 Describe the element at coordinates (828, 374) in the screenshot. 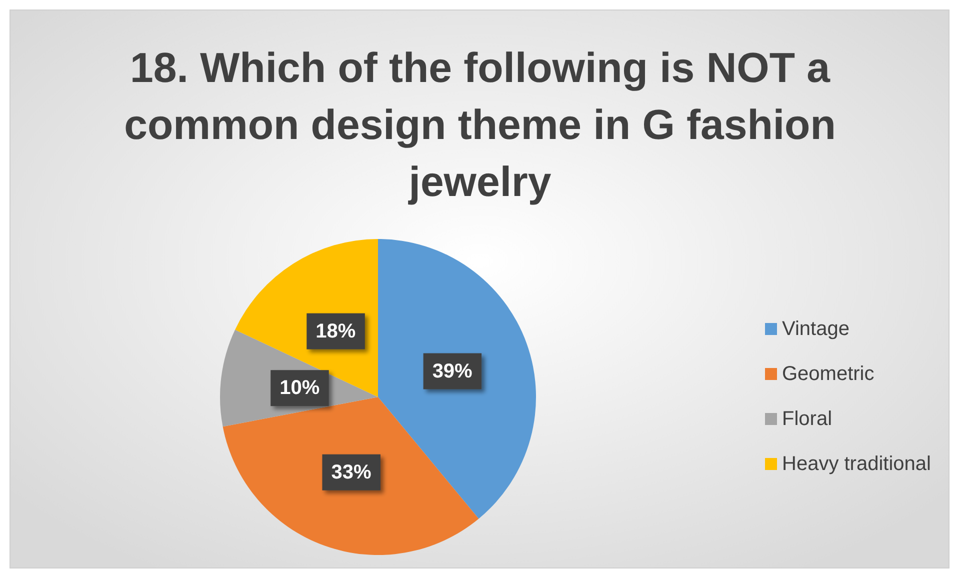

I see `legend-label: Geometric` at that location.